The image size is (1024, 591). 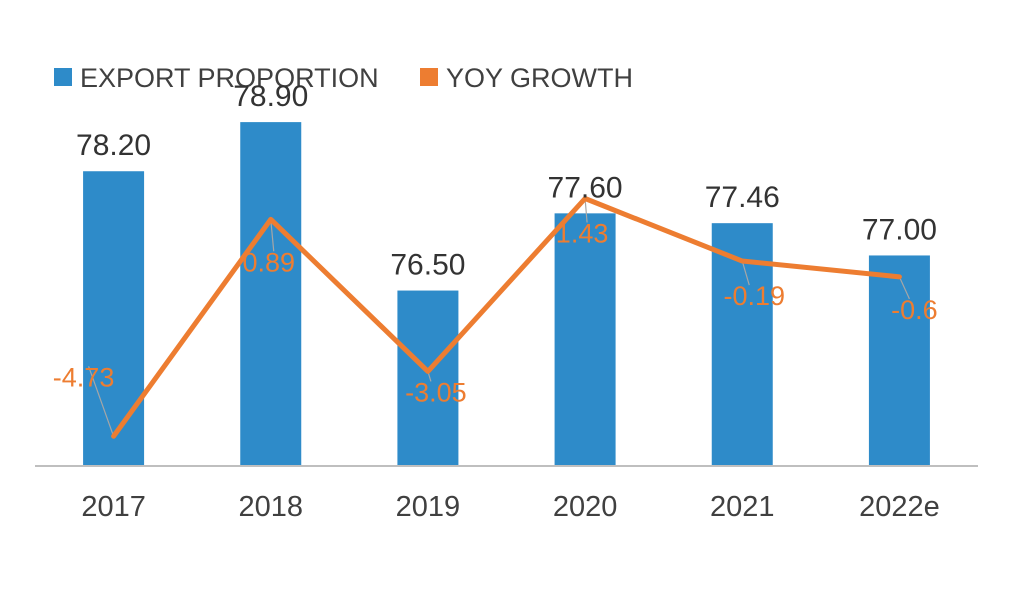 I want to click on growth-value-label-2018: 0.89, so click(x=268, y=262).